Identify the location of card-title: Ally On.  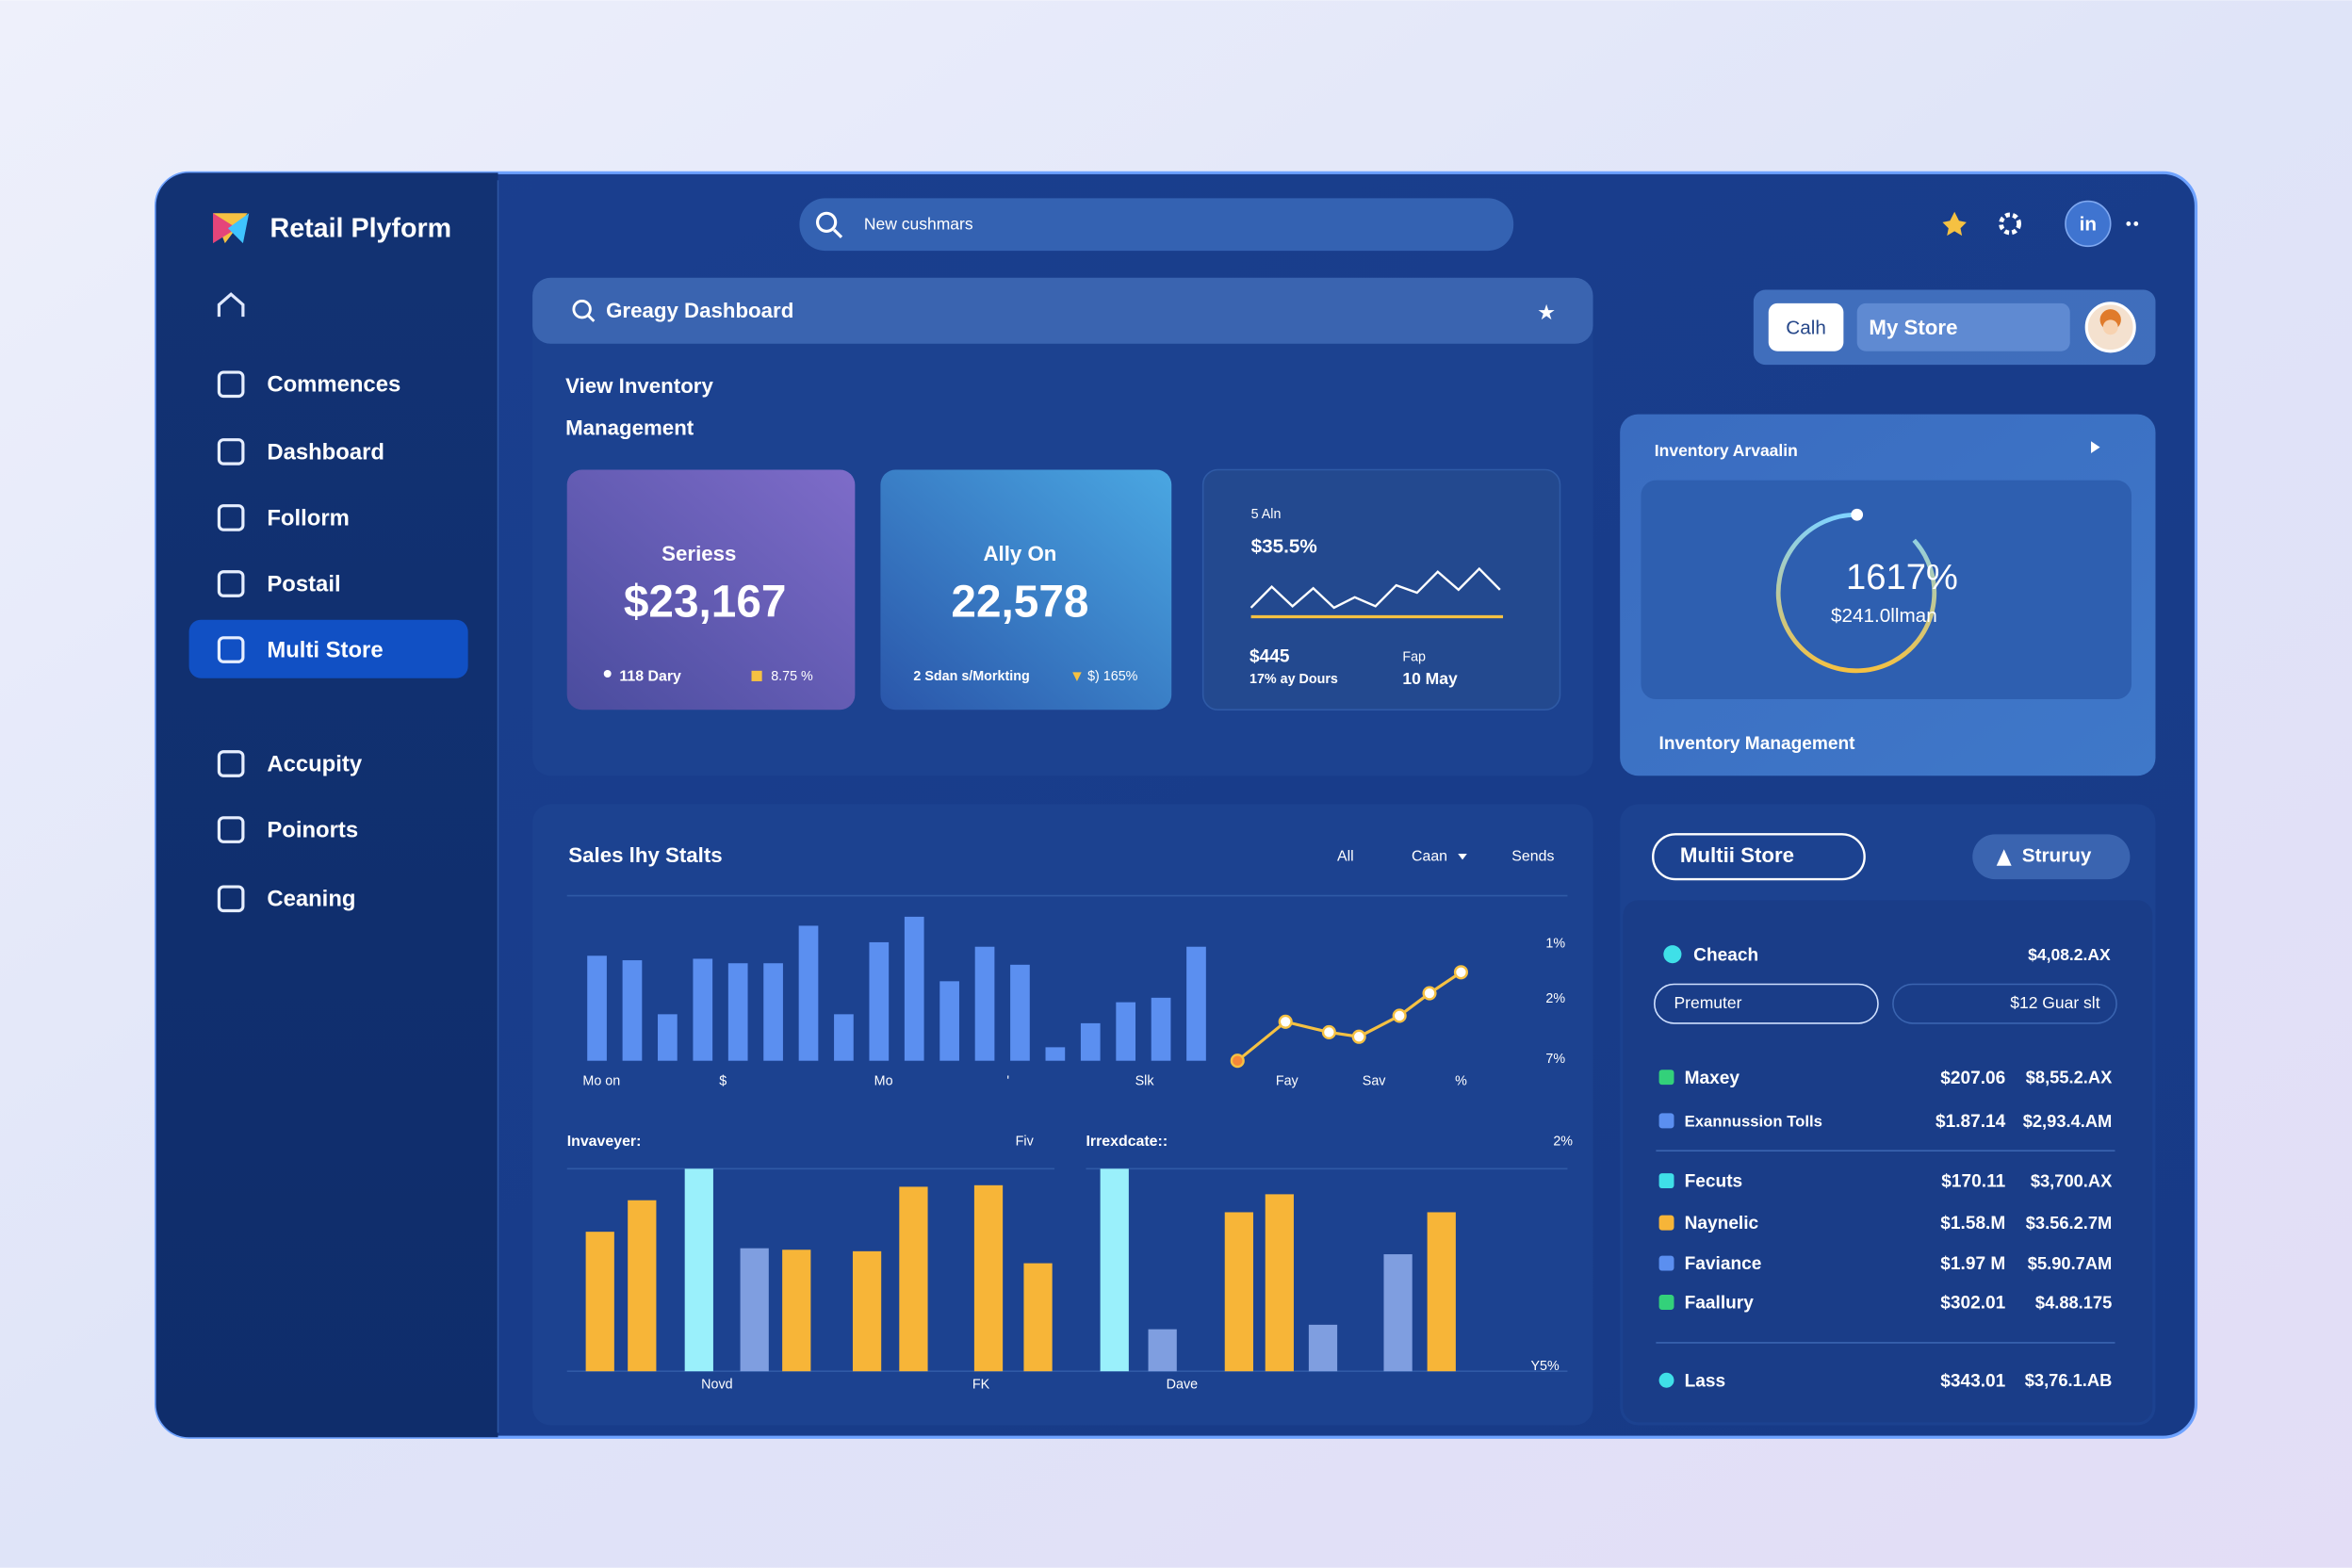
(1019, 553).